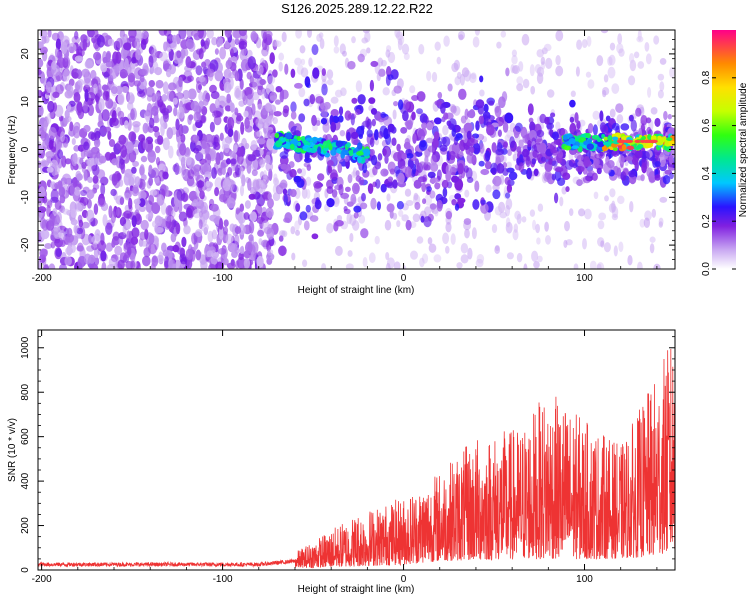 The width and height of the screenshot is (750, 600). Describe the element at coordinates (42, 278) in the screenshot. I see `spectrogram-xtick-label: -200` at that location.